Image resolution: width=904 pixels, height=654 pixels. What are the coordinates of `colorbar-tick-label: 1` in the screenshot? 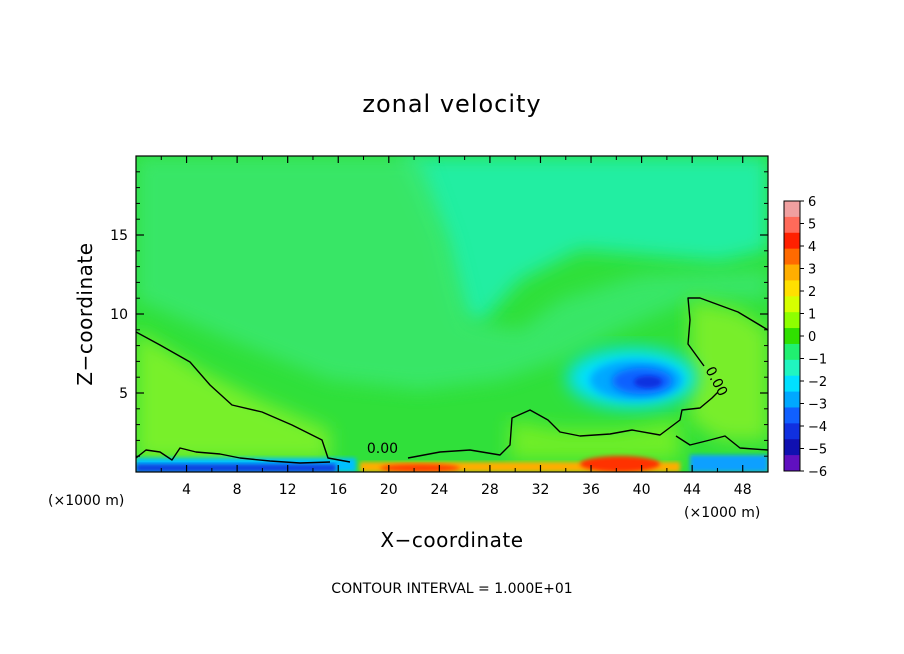 It's located at (812, 315).